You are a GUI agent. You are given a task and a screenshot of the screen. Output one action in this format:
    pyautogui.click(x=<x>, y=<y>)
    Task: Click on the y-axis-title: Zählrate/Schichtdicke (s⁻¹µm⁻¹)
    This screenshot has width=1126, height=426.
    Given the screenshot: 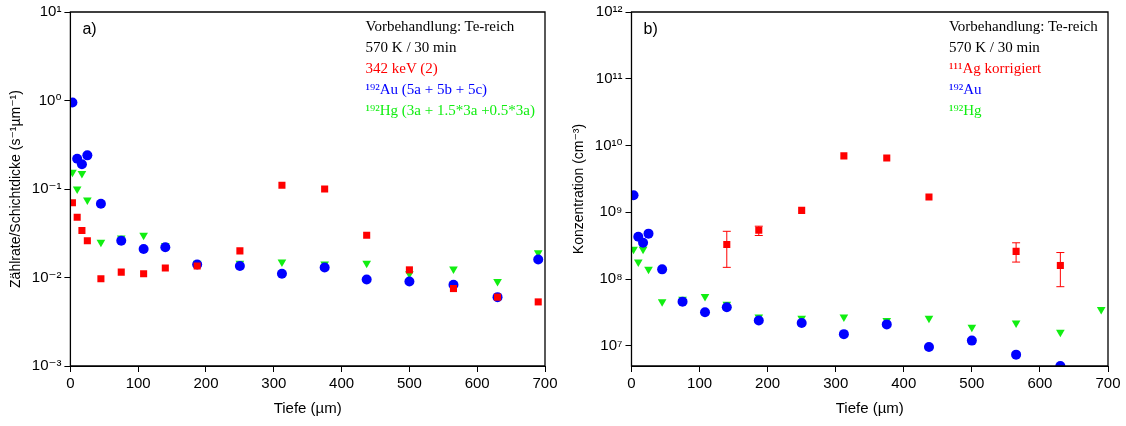 What is the action you would take?
    pyautogui.click(x=15, y=189)
    